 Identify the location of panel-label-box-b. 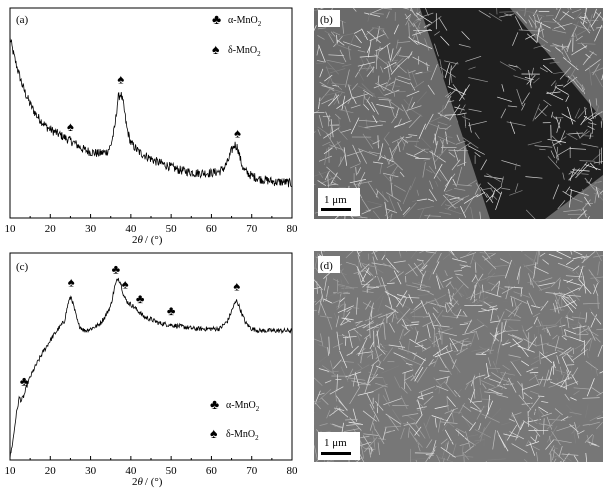
(329, 18).